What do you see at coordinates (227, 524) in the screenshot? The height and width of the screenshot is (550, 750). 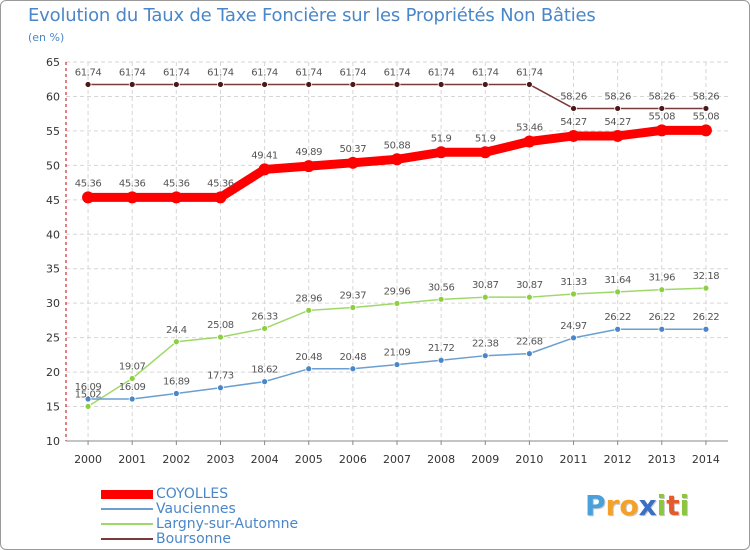 I see `legend-label-largny: Largny-sur-Automne` at bounding box center [227, 524].